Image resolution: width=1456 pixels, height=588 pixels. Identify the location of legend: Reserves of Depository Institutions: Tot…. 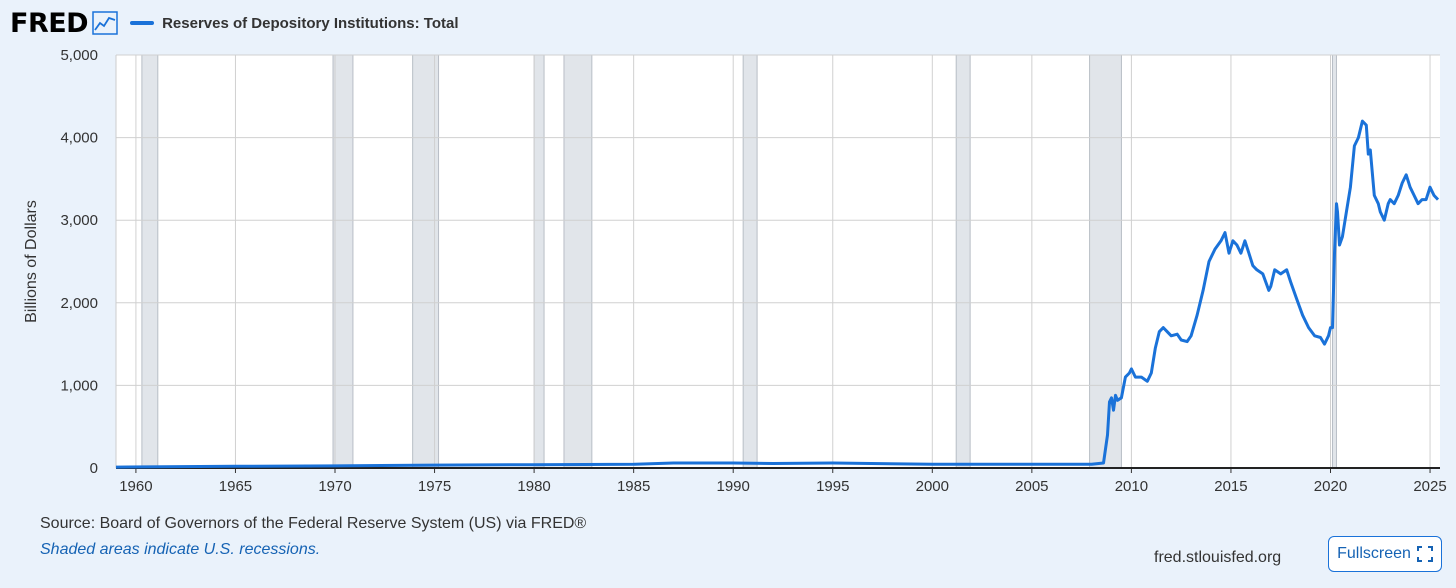
(294, 23).